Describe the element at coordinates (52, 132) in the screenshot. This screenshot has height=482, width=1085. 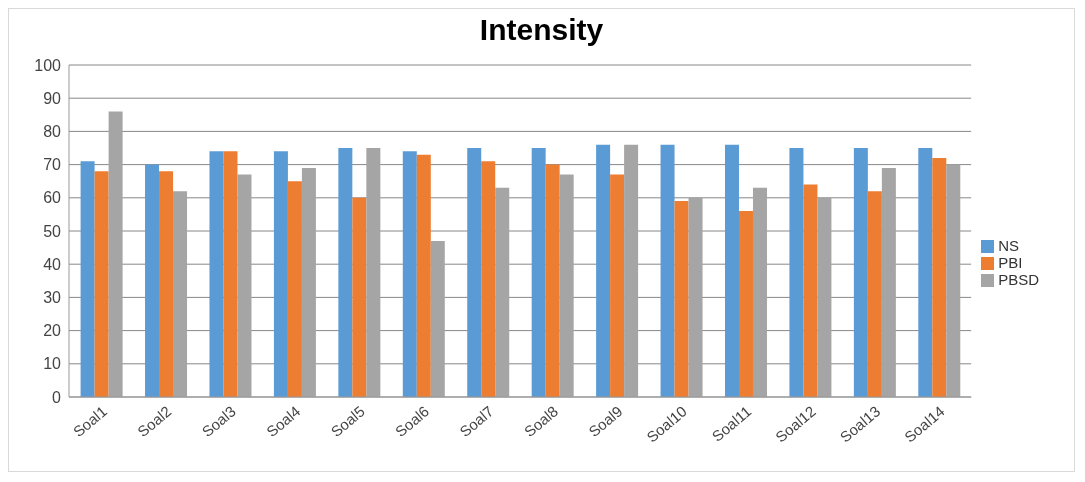
I see `y-tick-label: 80` at that location.